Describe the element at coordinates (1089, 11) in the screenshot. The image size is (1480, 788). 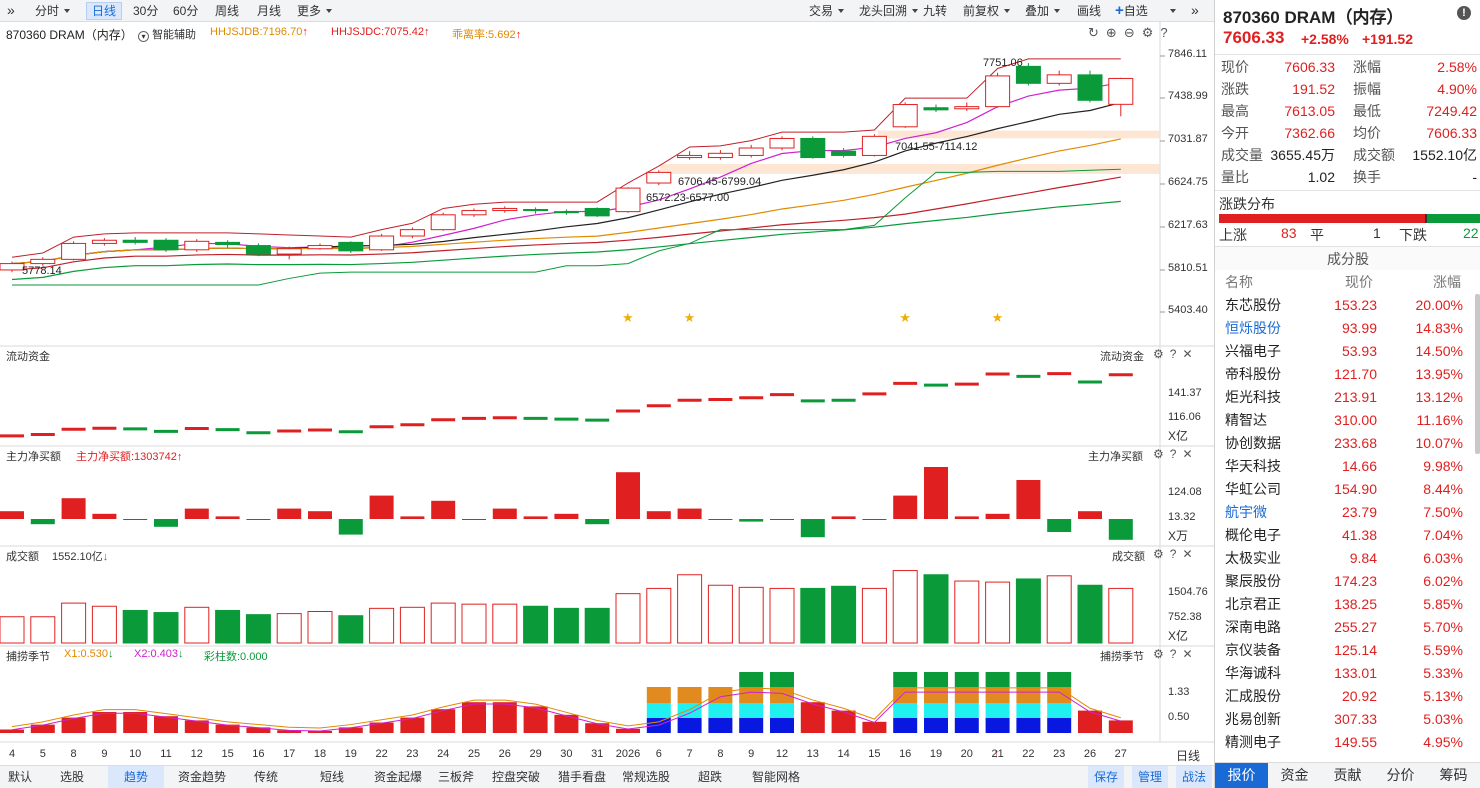
I see `draw-button: 画线` at that location.